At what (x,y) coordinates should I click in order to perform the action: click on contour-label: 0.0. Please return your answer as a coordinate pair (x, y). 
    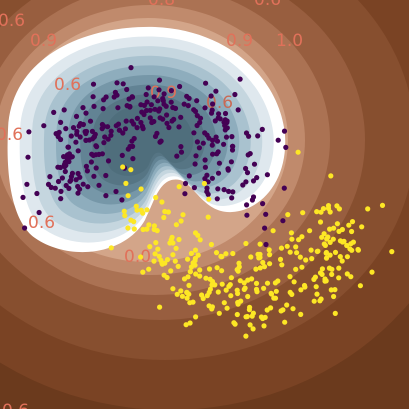
    Looking at the image, I should click on (137, 257).